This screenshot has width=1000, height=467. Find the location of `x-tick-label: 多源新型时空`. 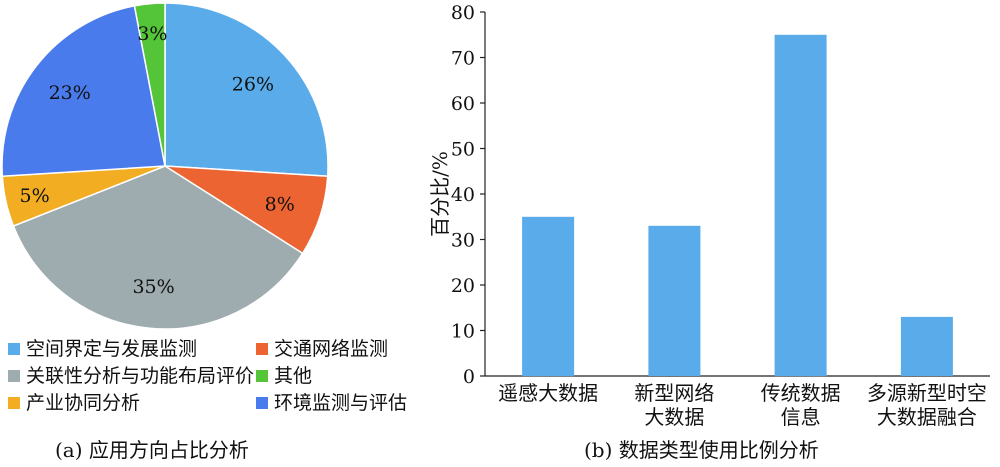

x-tick-label: 多源新型时空 is located at coordinates (927, 393).